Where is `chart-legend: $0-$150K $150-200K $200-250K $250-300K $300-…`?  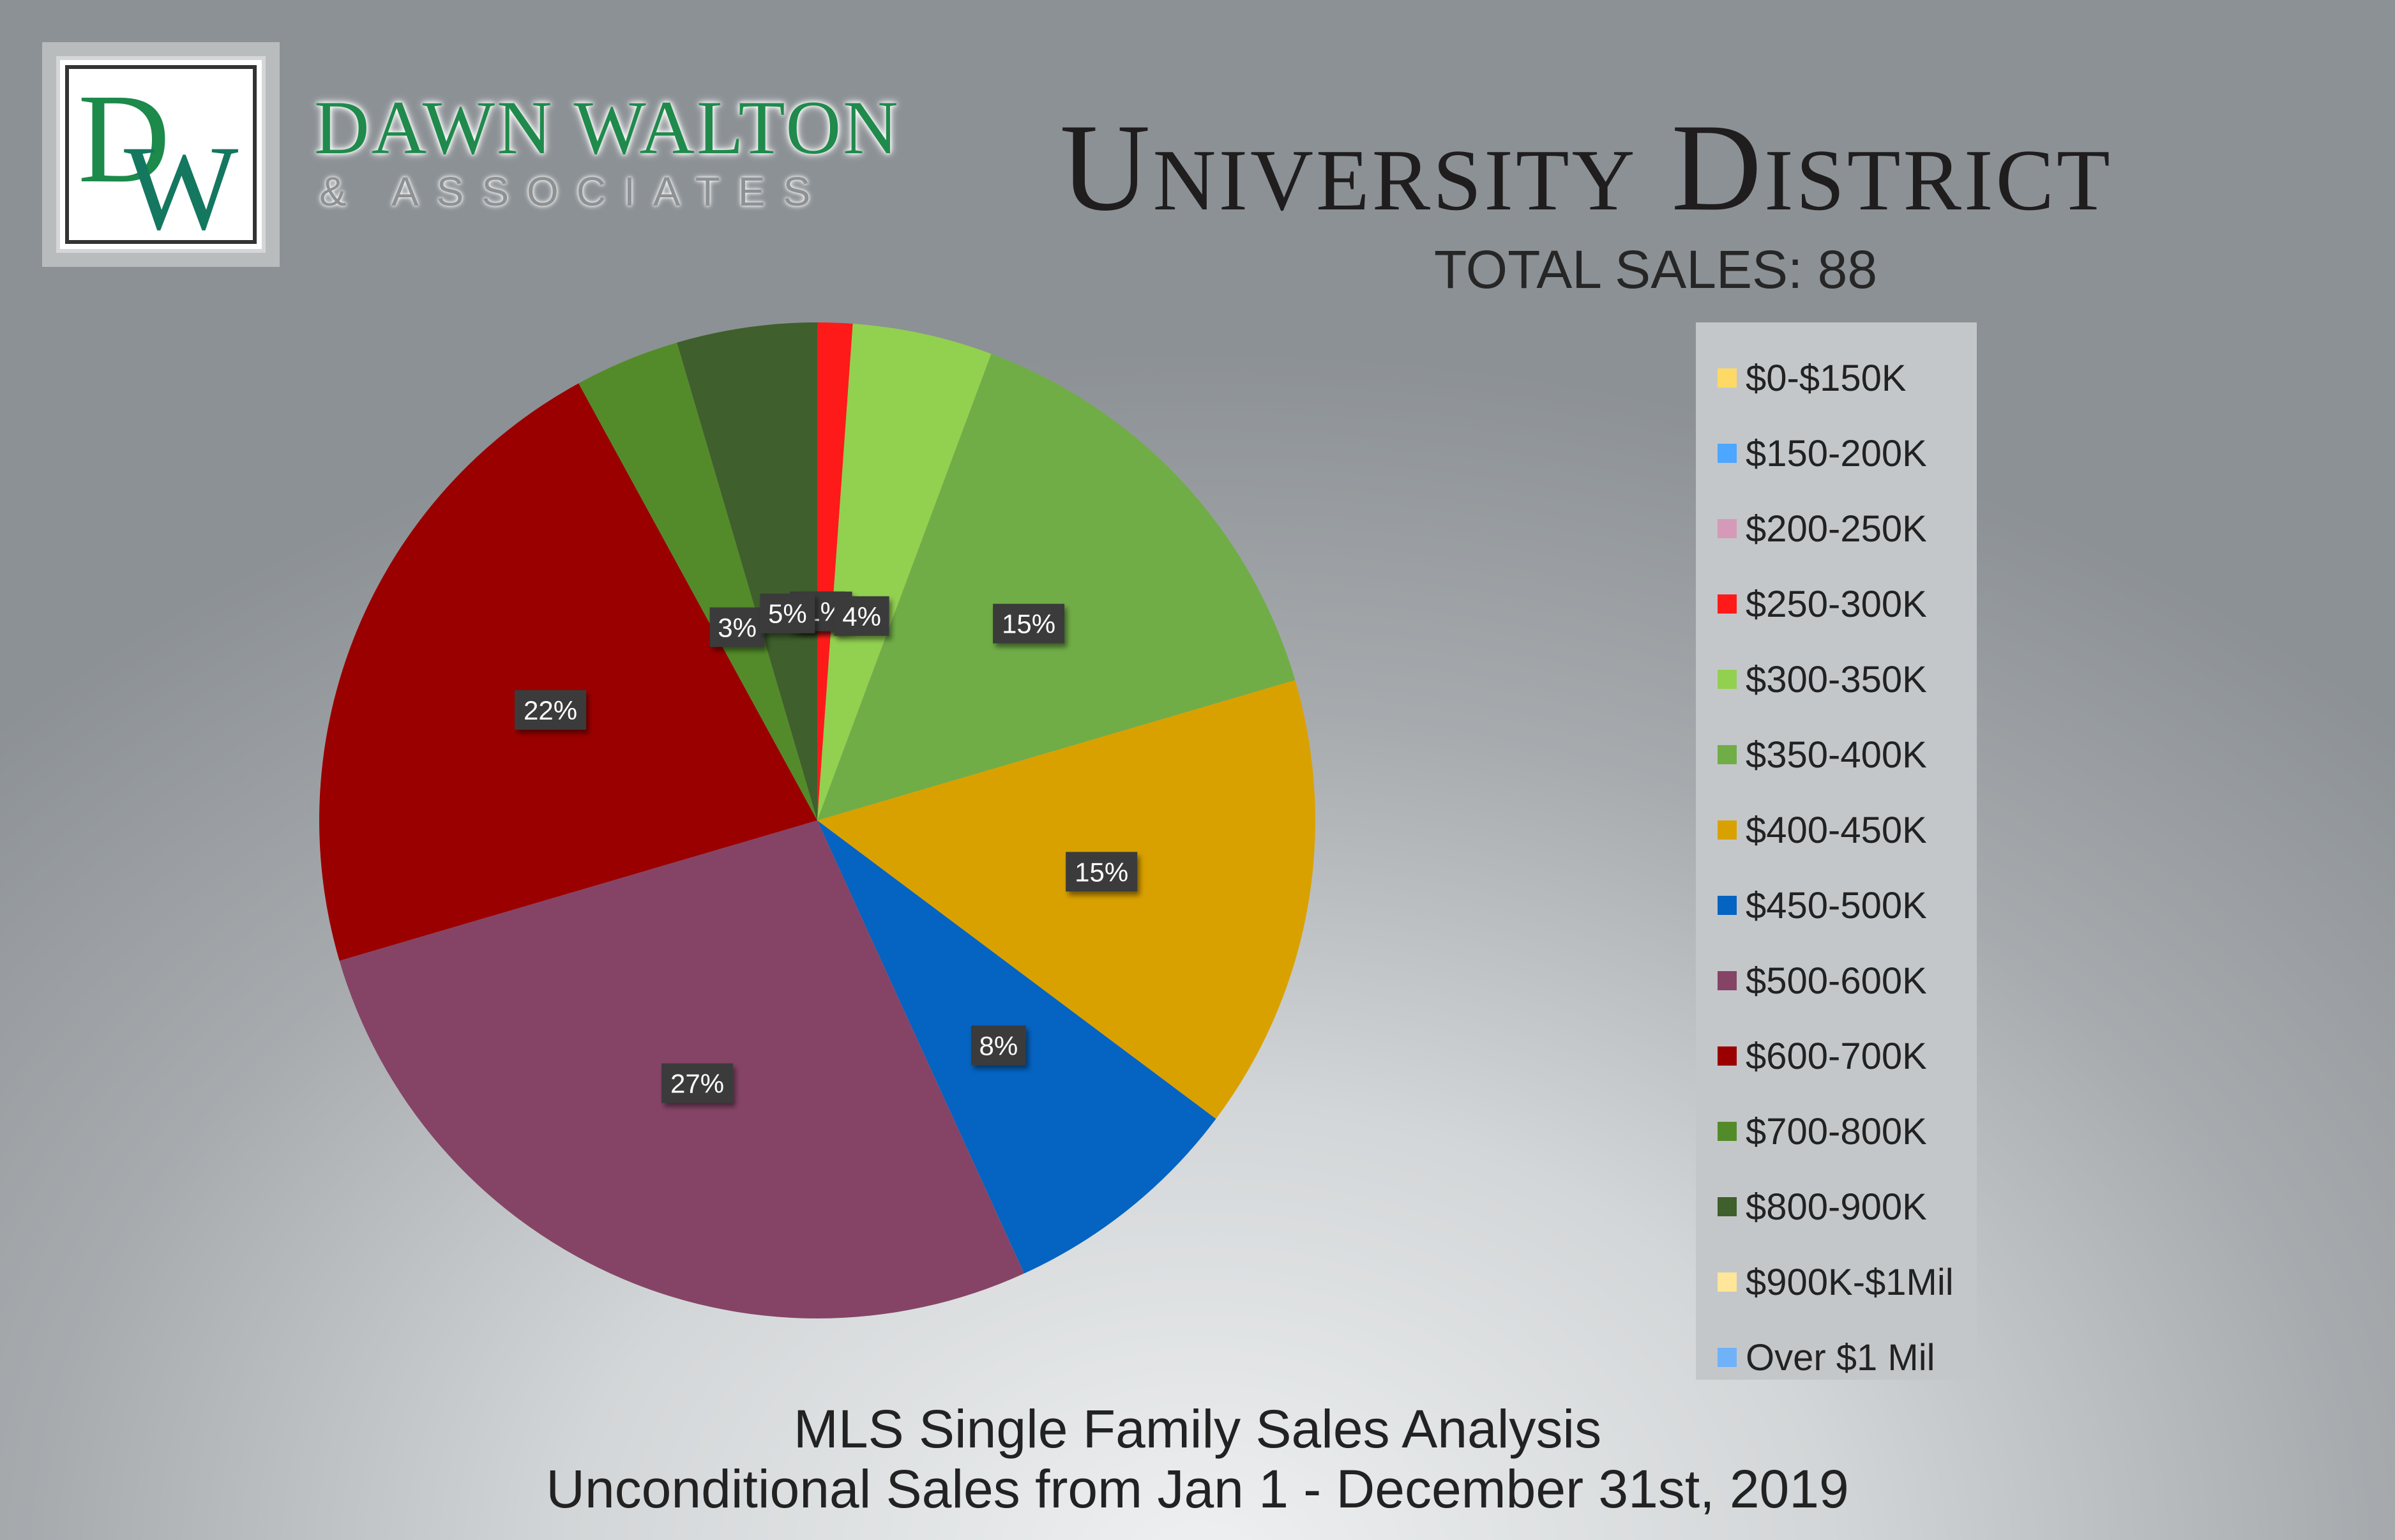
chart-legend: $0-$150K $150-200K $200-250K $250-300K $300-… is located at coordinates (1836, 851).